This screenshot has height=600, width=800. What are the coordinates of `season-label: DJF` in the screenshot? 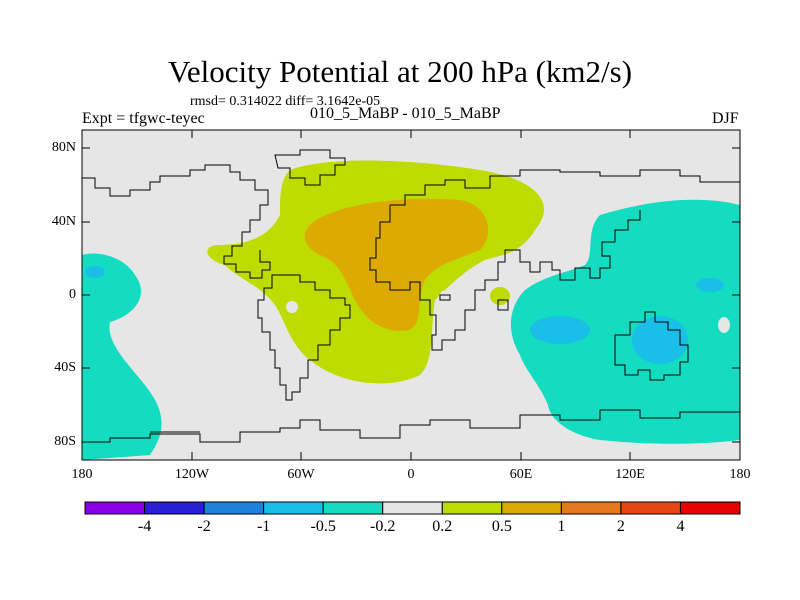 It's located at (725, 118).